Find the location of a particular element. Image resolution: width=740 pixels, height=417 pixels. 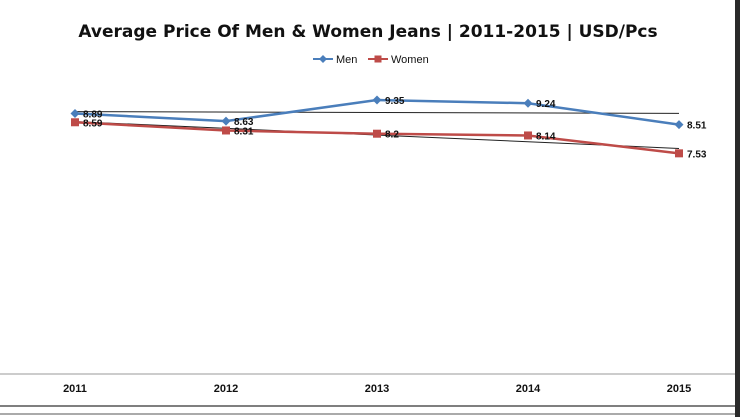

marker-women-2011 is located at coordinates (75, 122).